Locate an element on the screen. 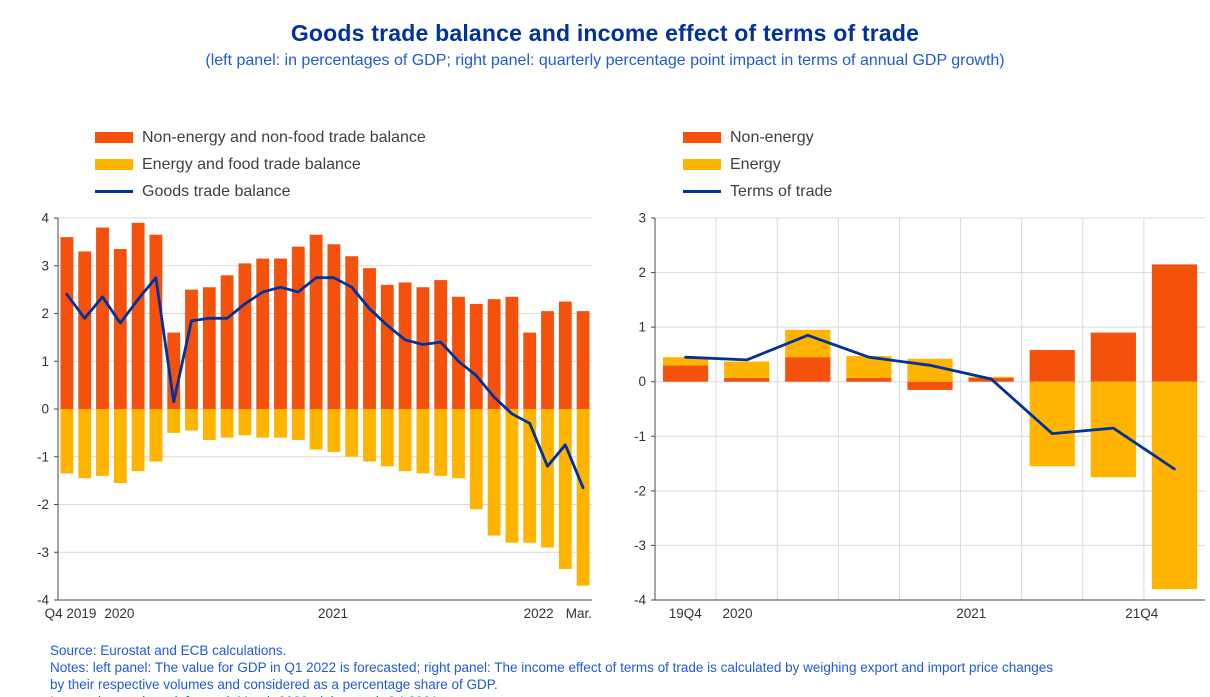 The width and height of the screenshot is (1210, 697). x-axis-tick-label: Q4 2019 is located at coordinates (71, 613).